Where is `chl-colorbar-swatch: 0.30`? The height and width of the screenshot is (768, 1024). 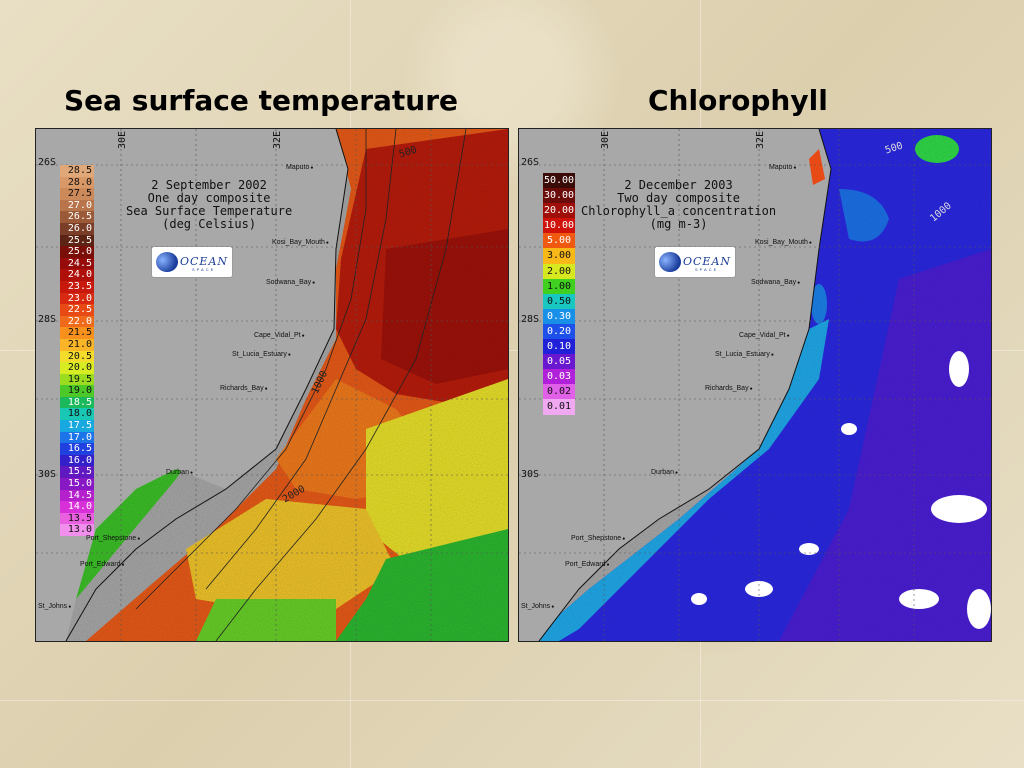
chl-colorbar-swatch: 0.30 is located at coordinates (559, 316).